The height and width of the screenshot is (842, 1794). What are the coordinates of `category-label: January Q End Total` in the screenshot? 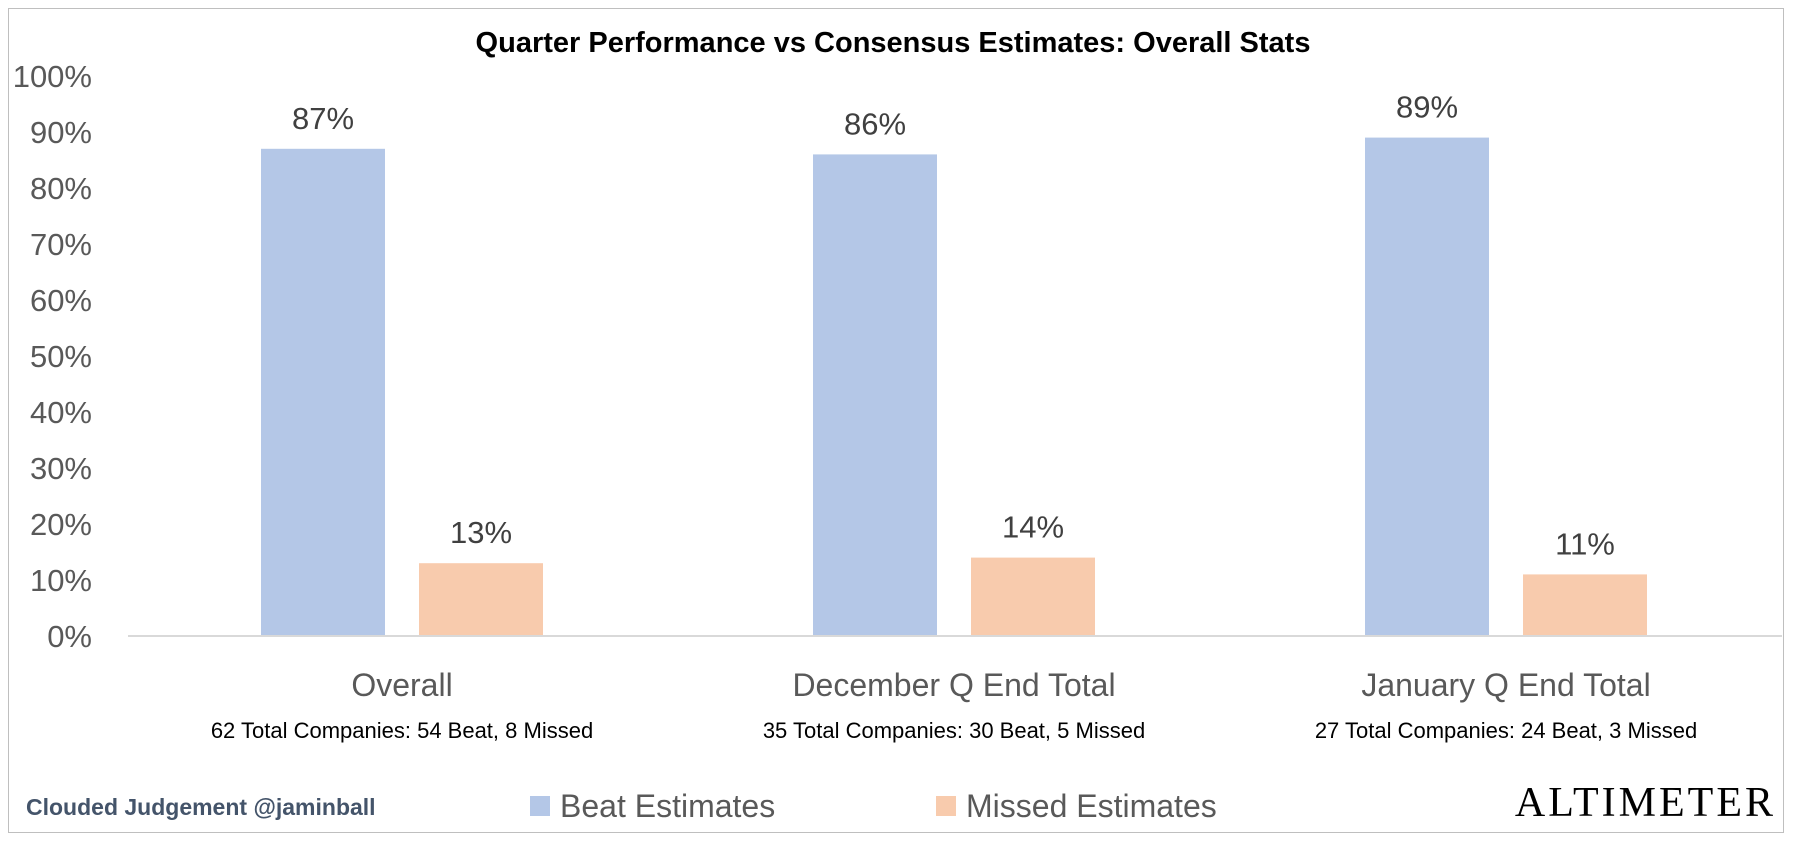 It's located at (1505, 685).